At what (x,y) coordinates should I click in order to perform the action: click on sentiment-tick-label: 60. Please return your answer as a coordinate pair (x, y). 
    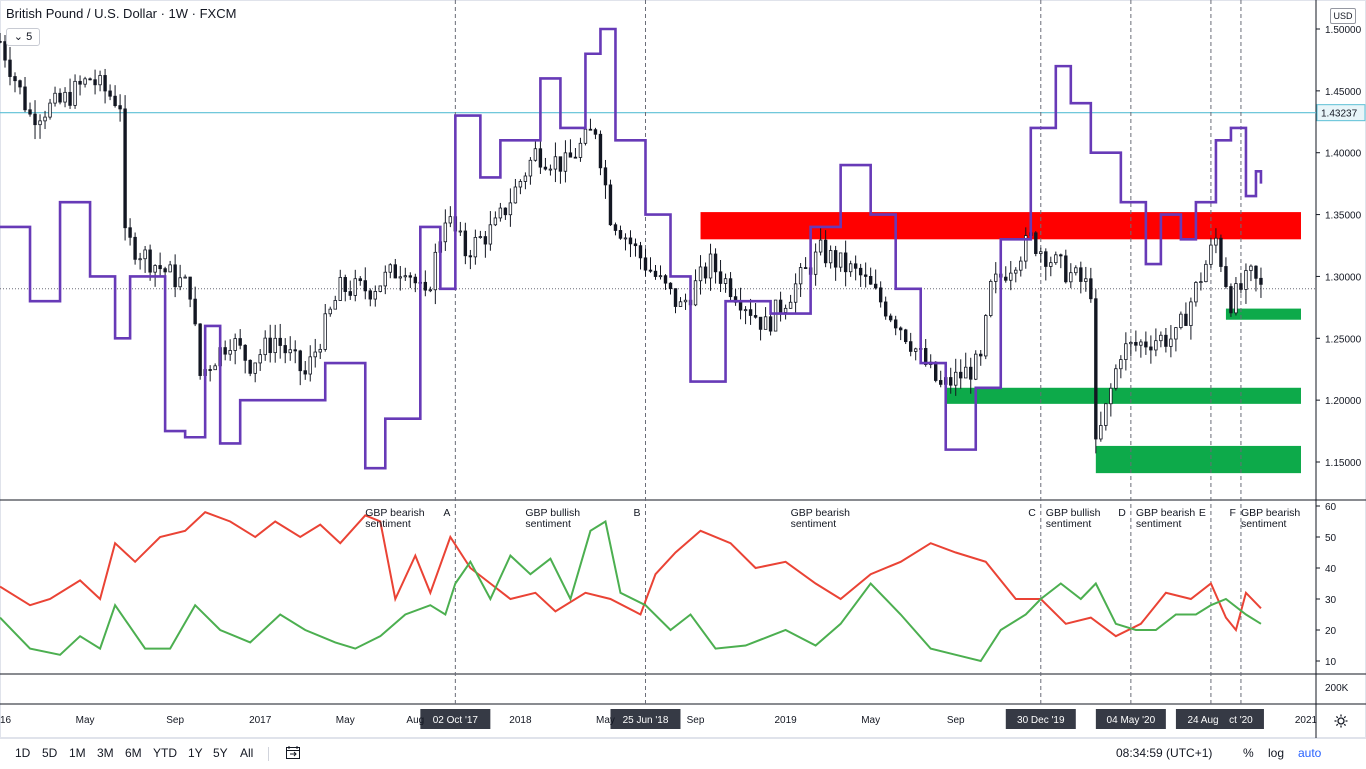
    Looking at the image, I should click on (1331, 507).